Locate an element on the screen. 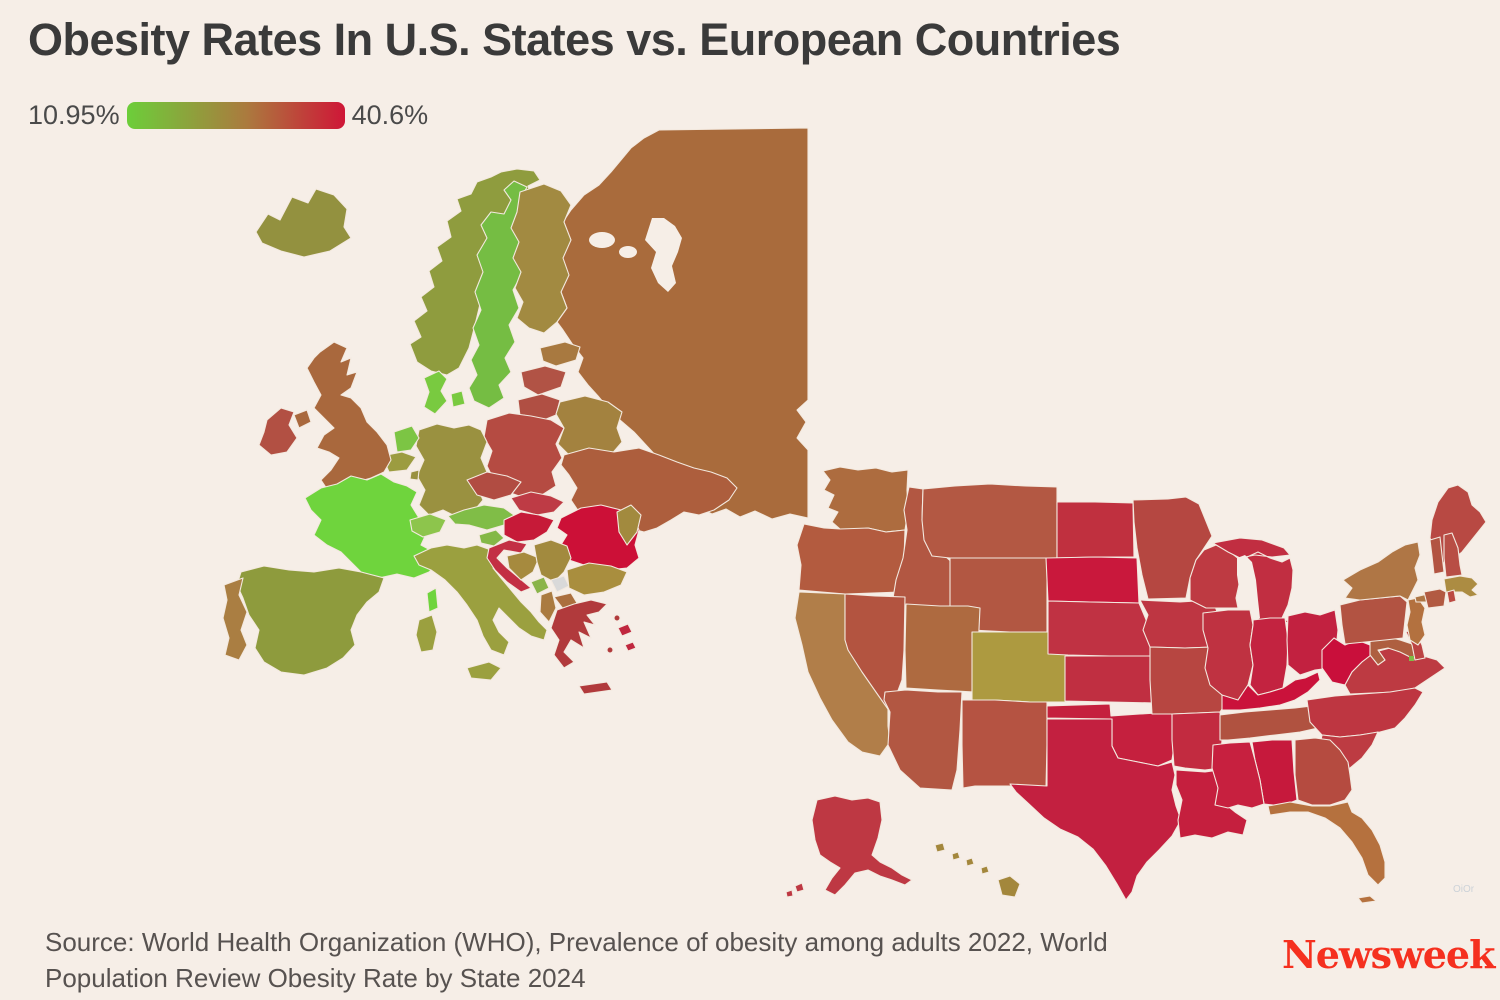  region-corsica is located at coordinates (432, 600).